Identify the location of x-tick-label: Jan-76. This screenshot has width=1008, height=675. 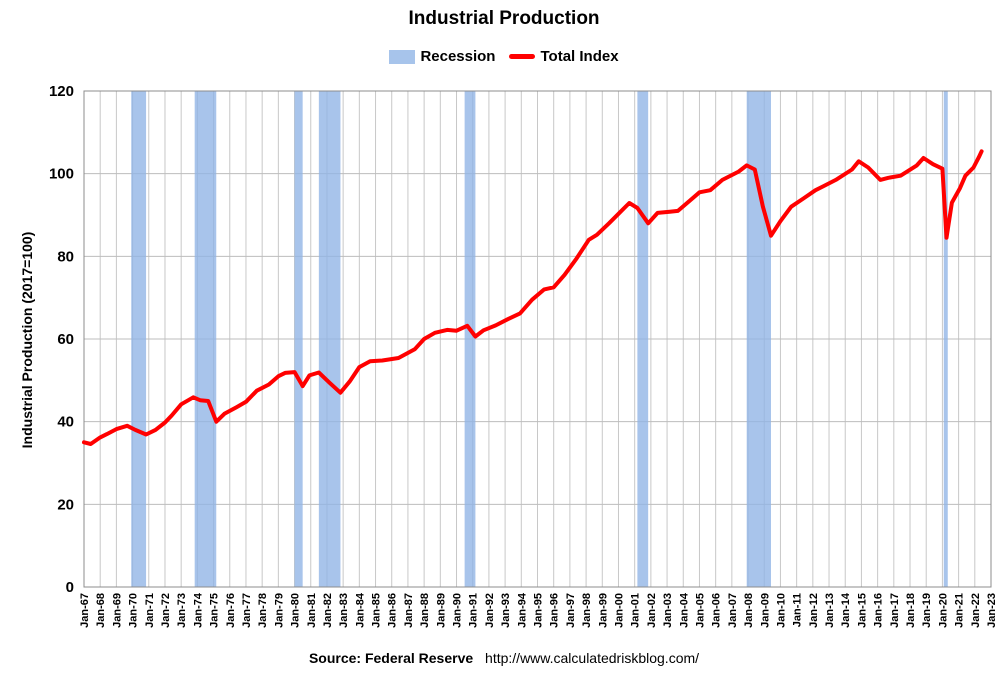
(231, 610).